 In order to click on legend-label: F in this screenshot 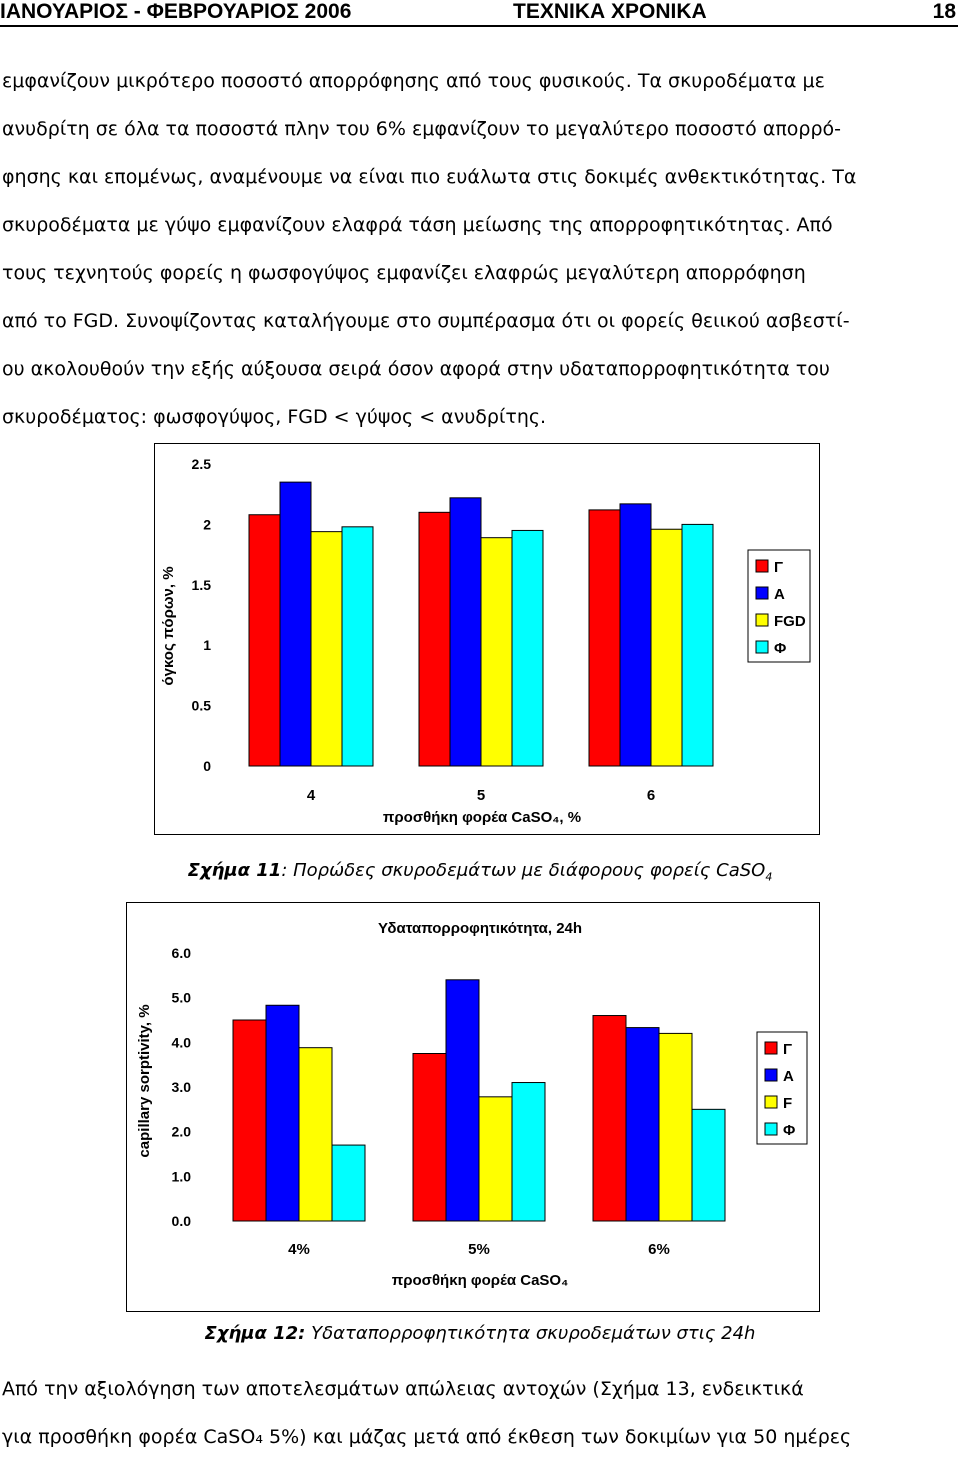, I will do `click(787, 1103)`.